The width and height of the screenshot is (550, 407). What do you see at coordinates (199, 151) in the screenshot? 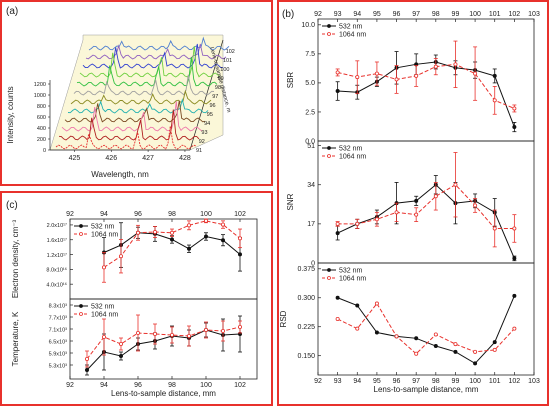
I see `z-tick-label: 91` at bounding box center [199, 151].